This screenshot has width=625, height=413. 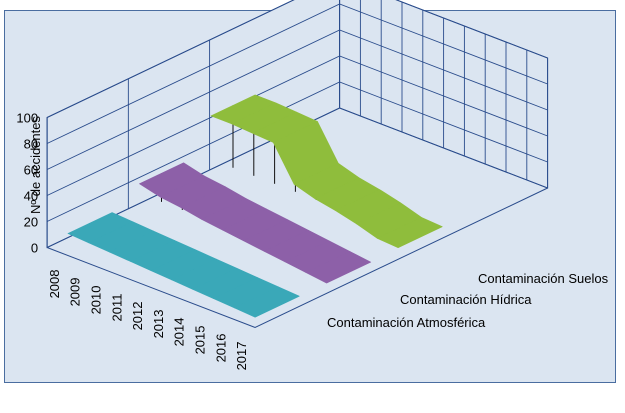 I want to click on z-tick-label: 100, so click(x=27, y=118).